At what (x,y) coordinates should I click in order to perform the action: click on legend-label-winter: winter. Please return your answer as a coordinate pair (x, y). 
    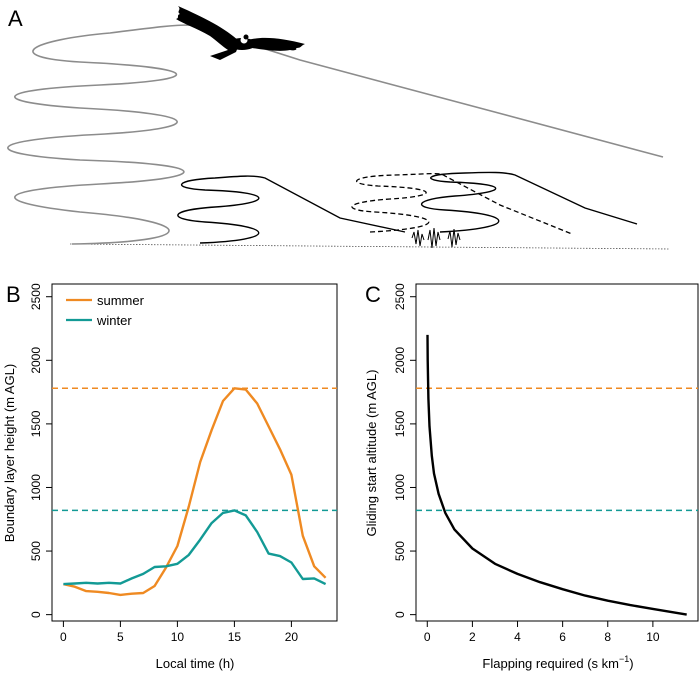
    Looking at the image, I should click on (114, 320).